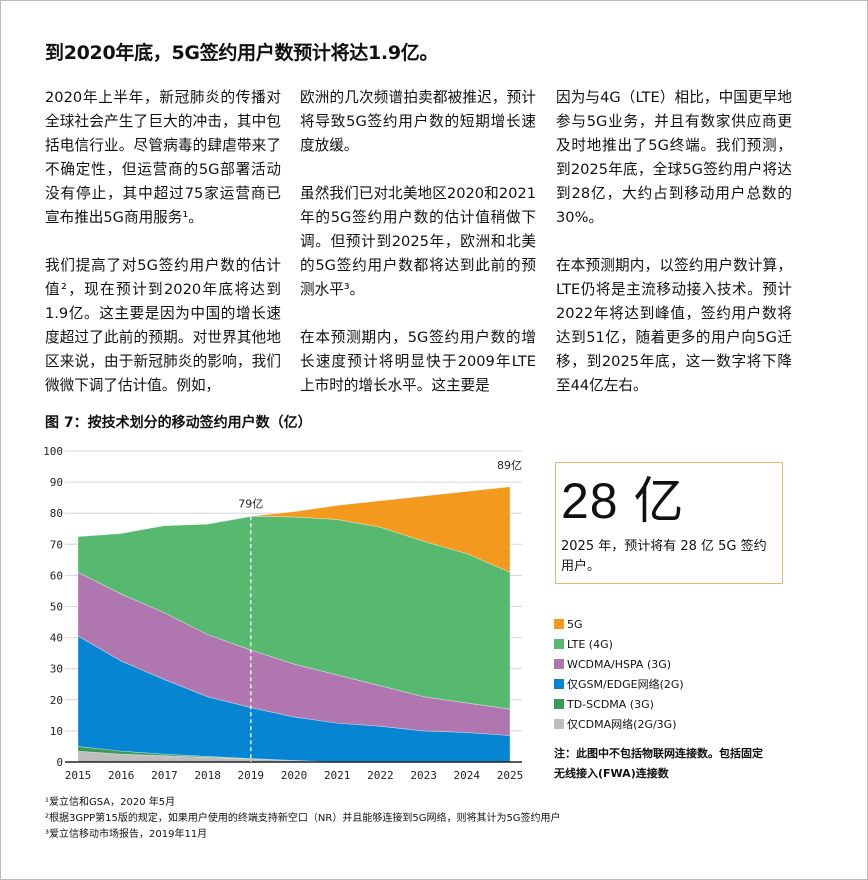 The image size is (868, 880). I want to click on legend-item: TD-SCDMA (3G), so click(619, 704).